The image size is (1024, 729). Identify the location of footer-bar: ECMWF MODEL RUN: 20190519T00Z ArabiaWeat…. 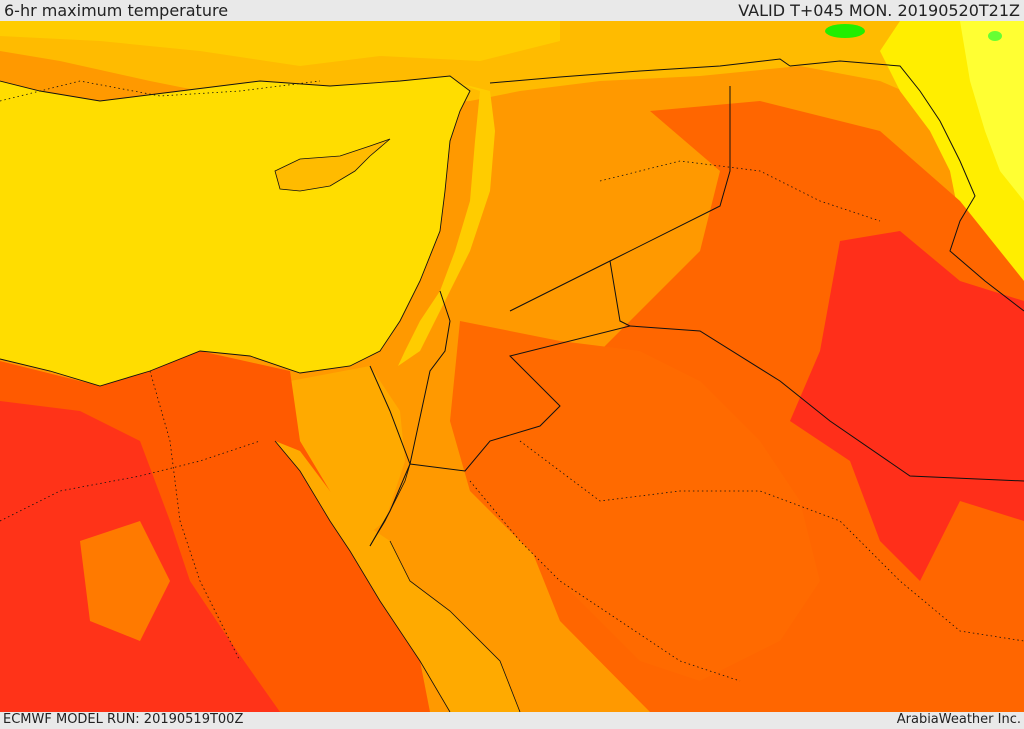
(512, 720).